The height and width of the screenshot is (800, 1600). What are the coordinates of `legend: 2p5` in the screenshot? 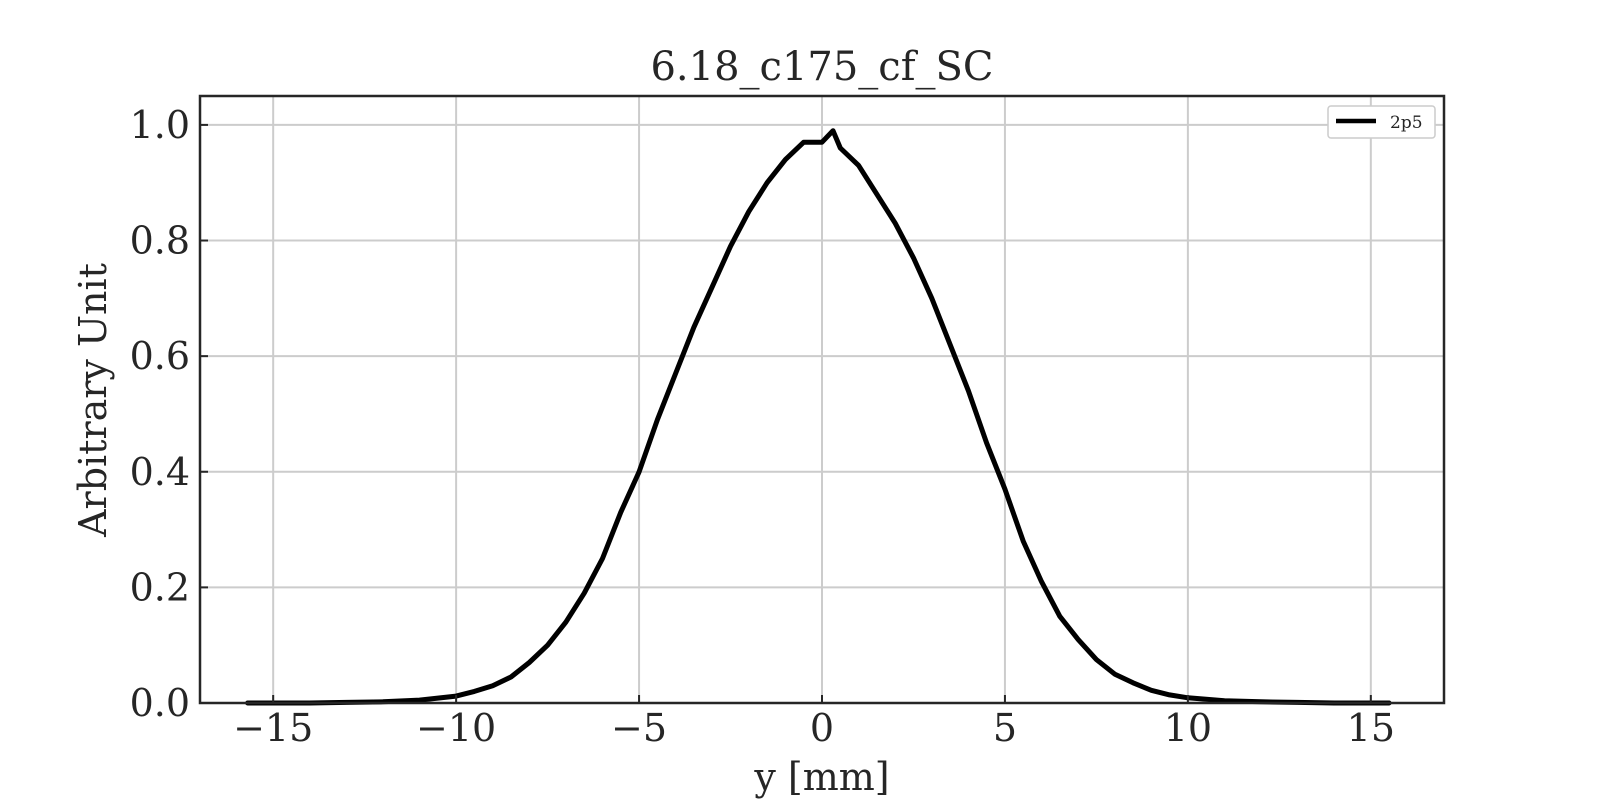 It's located at (1381, 122).